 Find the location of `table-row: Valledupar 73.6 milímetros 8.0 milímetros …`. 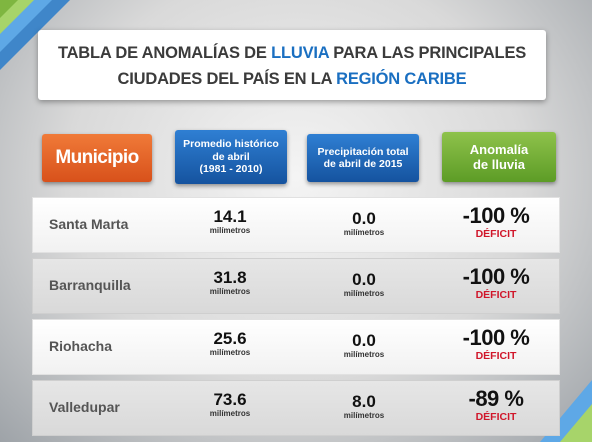

table-row: Valledupar 73.6 milímetros 8.0 milímetros … is located at coordinates (296, 408).